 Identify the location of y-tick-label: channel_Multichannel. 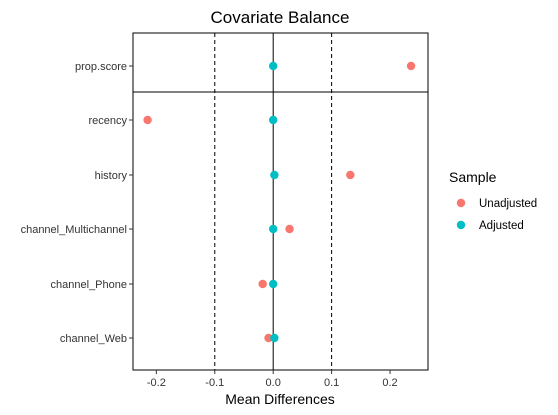
(74, 230).